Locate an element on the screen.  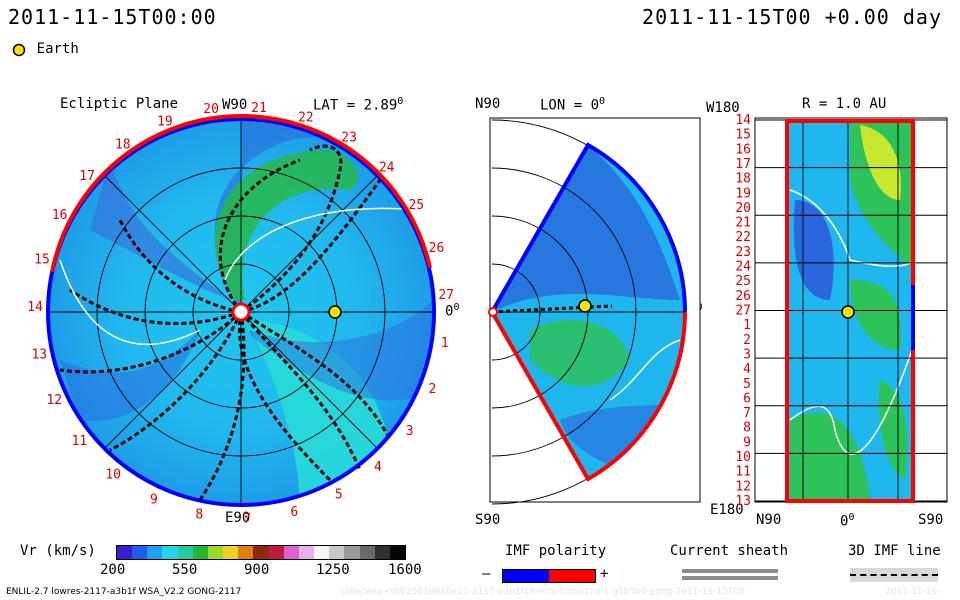
carrington-label-12: 12 is located at coordinates (54, 400).